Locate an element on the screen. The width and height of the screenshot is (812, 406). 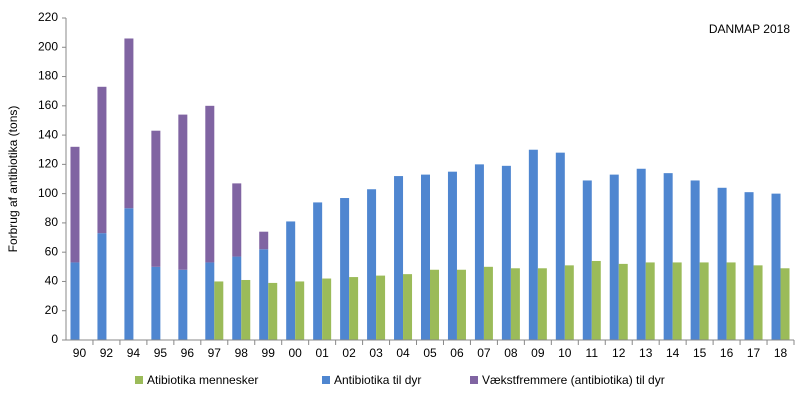
x-tick-label: 01 is located at coordinates (322, 353).